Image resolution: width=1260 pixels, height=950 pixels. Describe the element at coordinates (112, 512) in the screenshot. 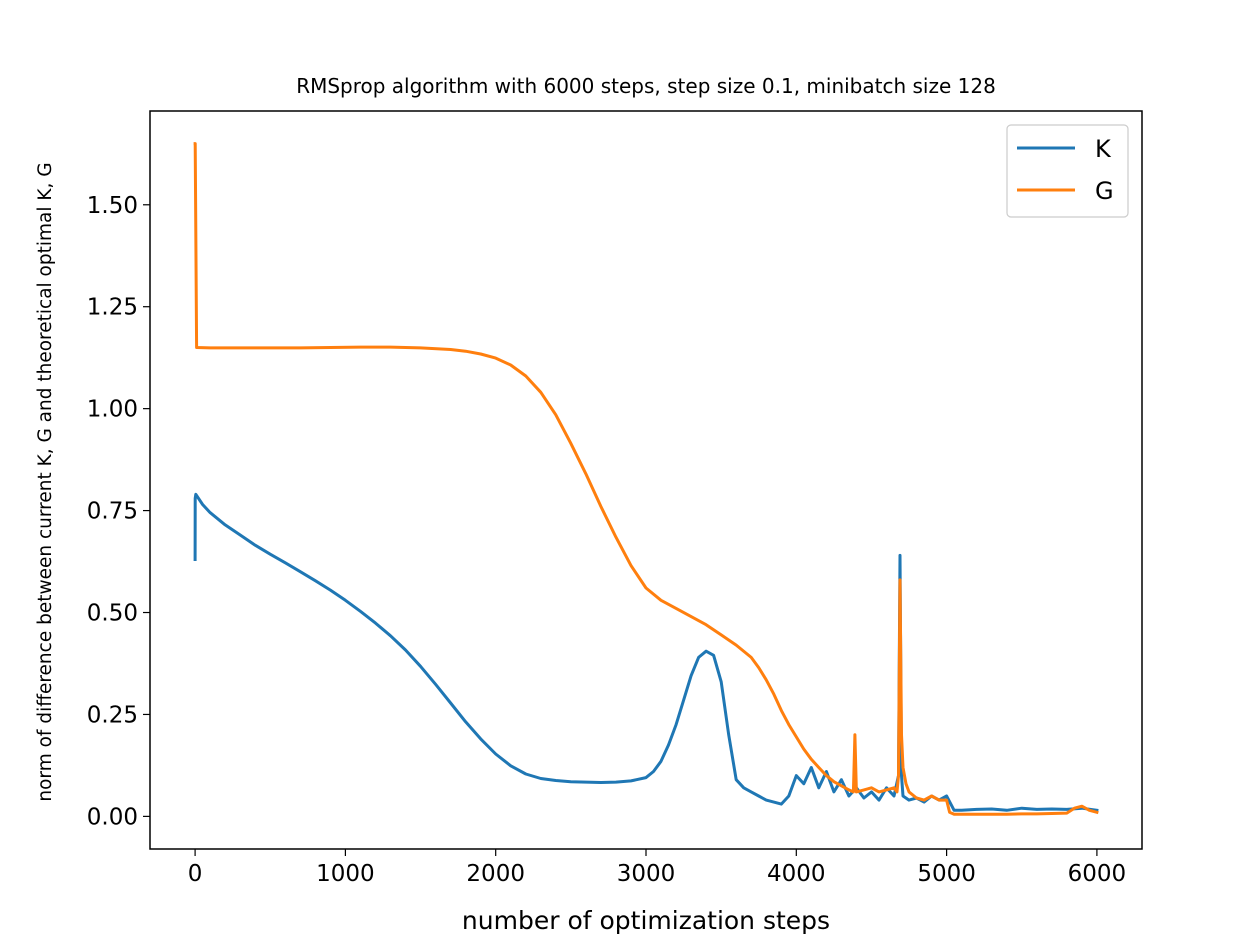

I see `y-tick-label: 0.75` at that location.